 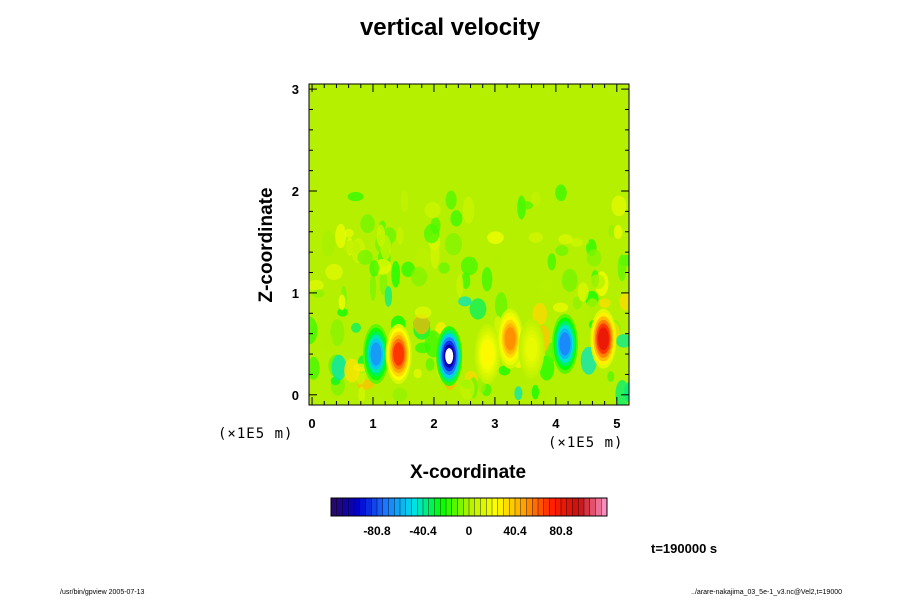 I want to click on x-tick-label: 3, so click(x=494, y=423).